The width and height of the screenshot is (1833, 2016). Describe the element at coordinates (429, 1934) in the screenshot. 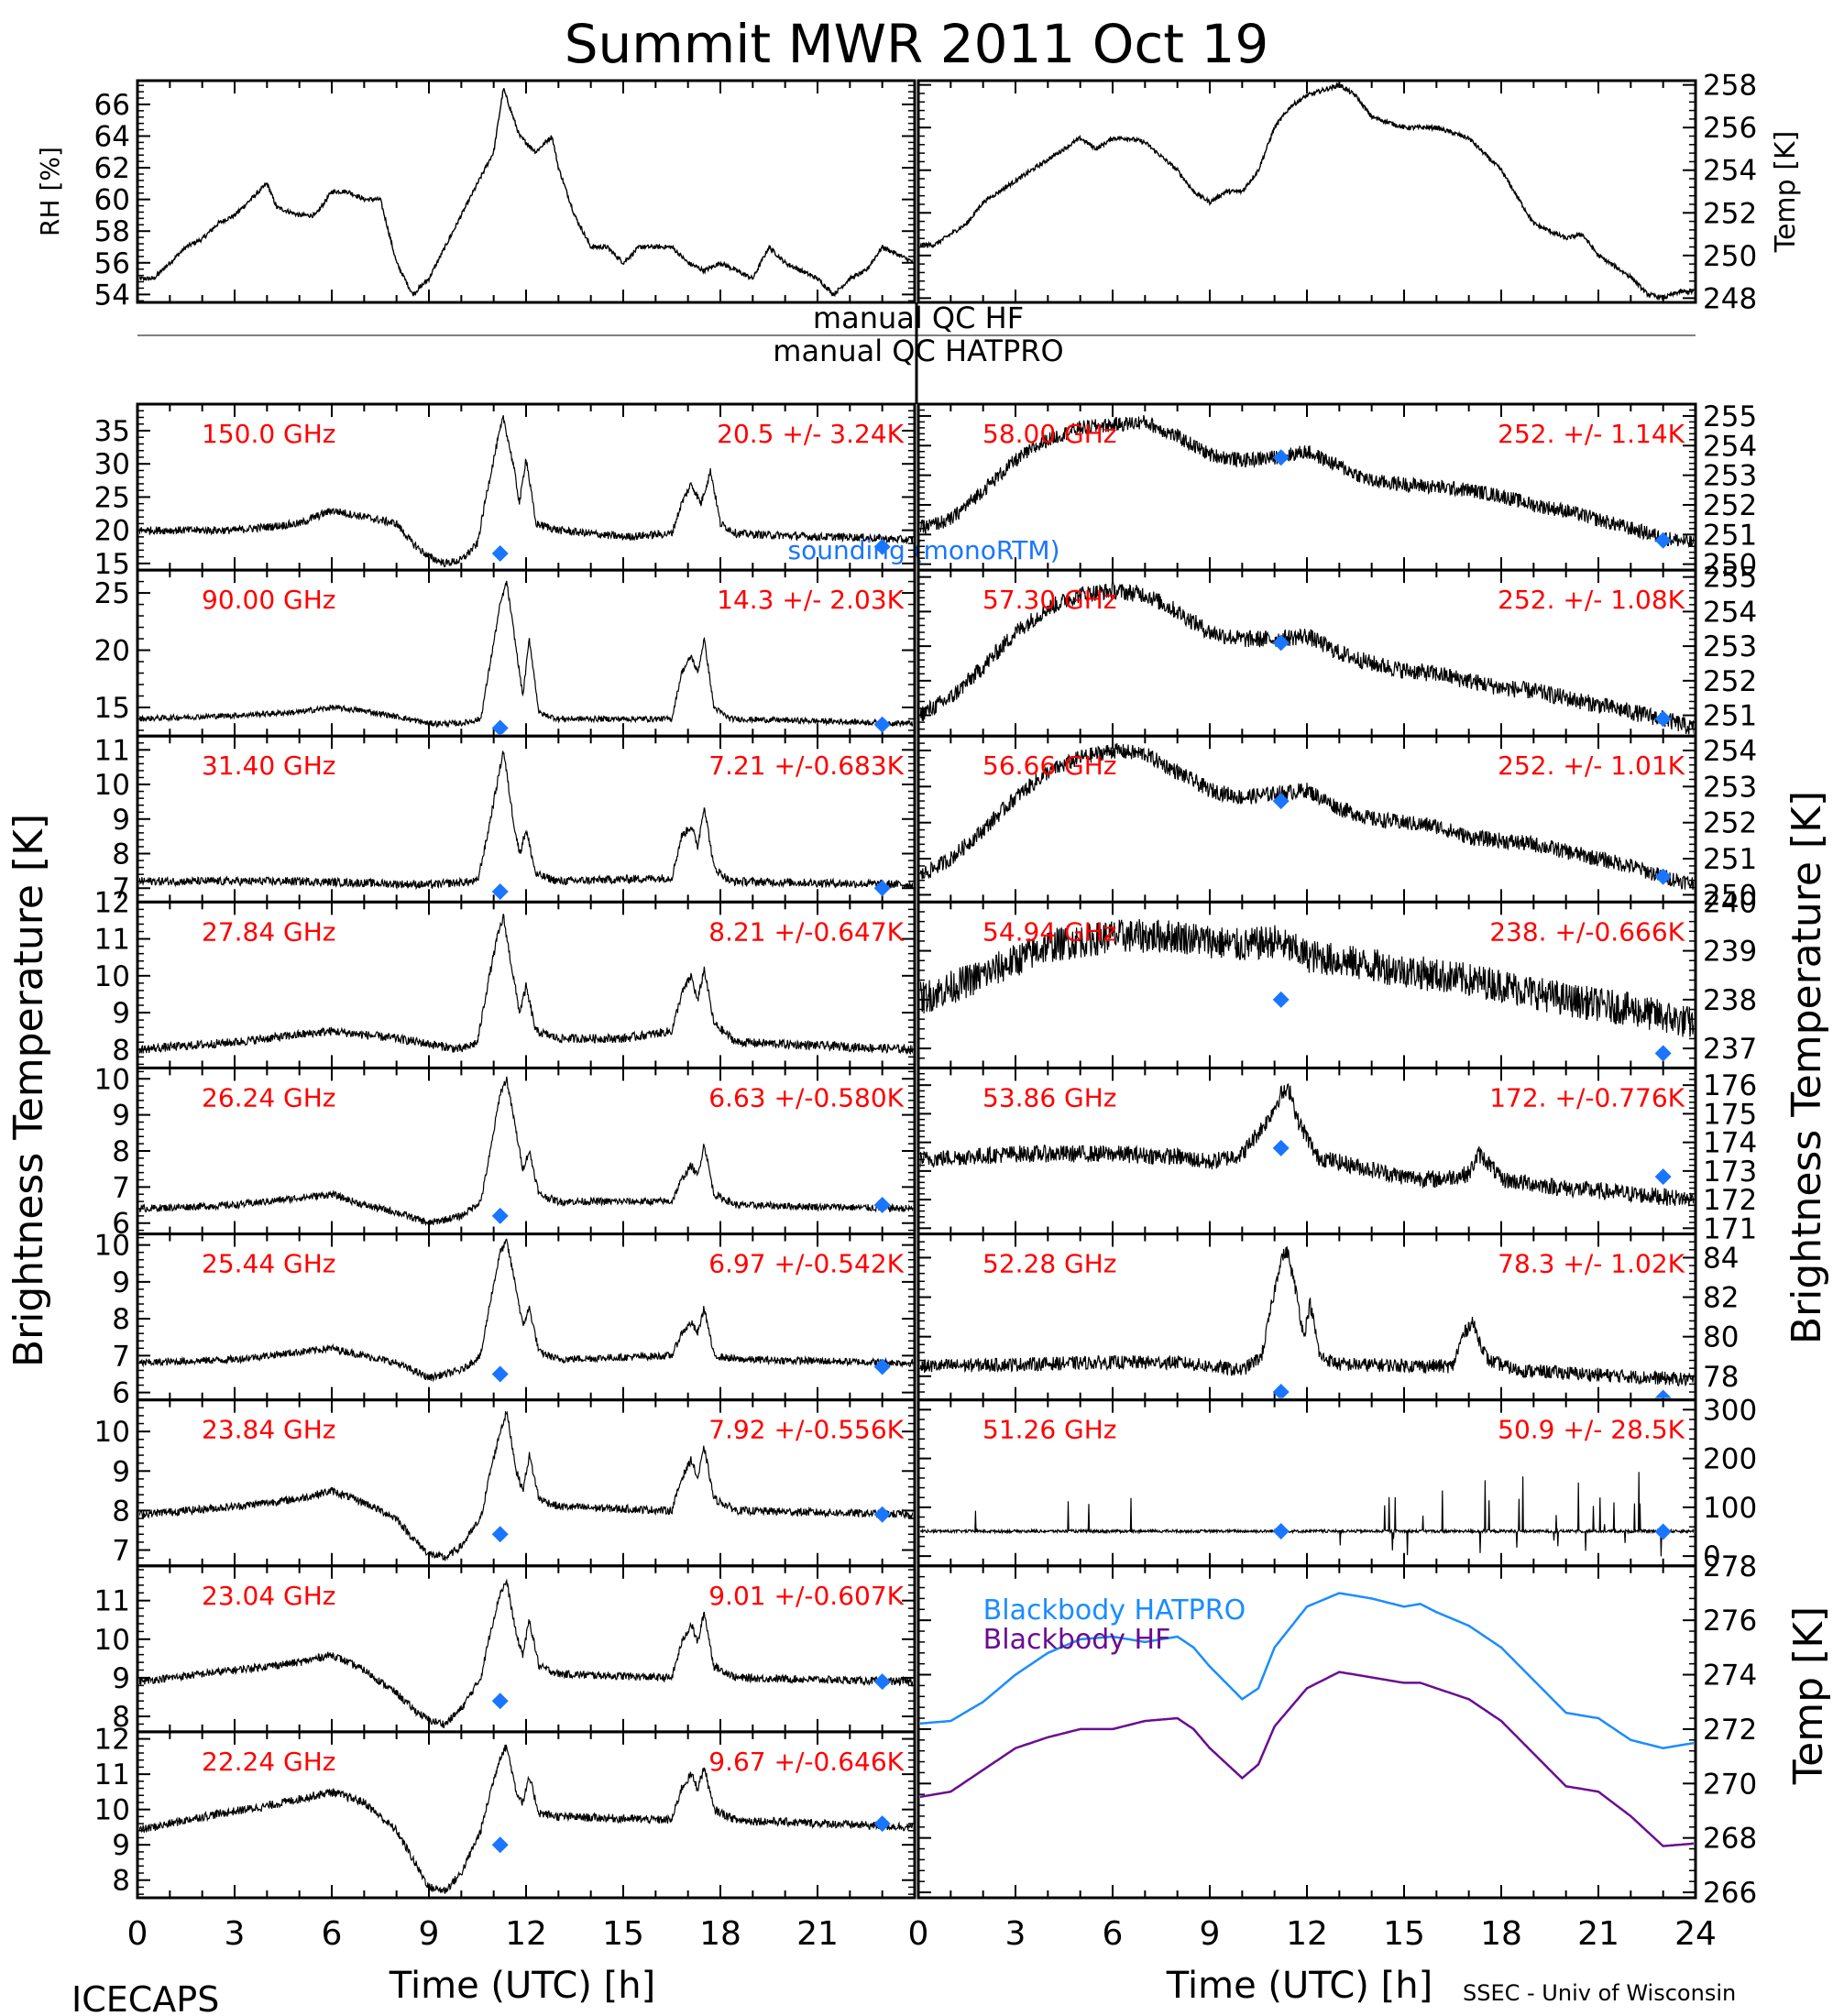

I see `x-tick-label-left: 9` at that location.